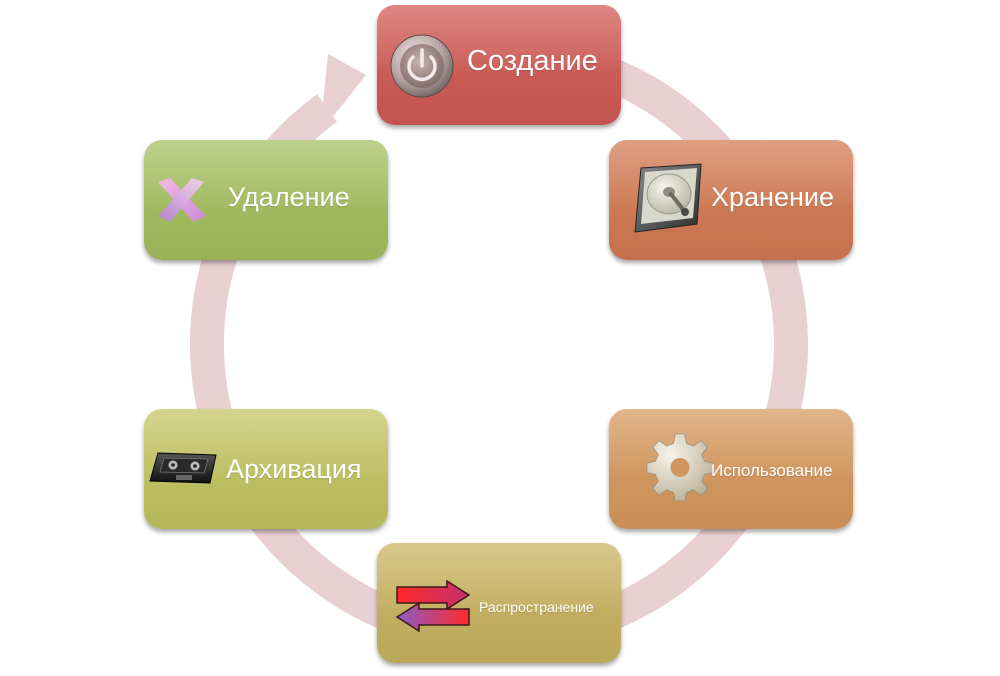 This screenshot has width=1000, height=676. I want to click on exchange-arrows-icon, so click(433, 606).